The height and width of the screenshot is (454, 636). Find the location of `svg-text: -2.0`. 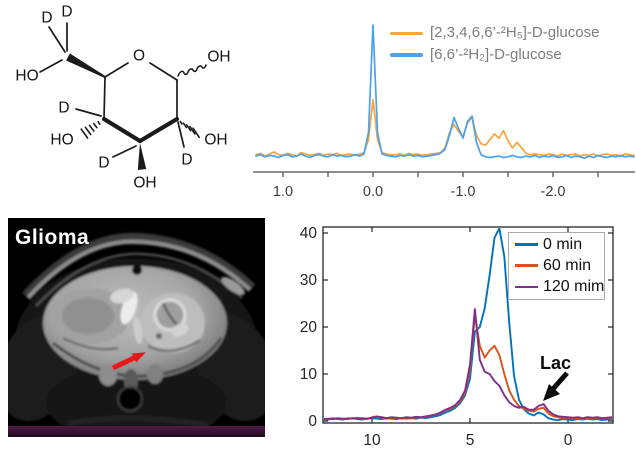

svg-text: -2.0 is located at coordinates (553, 192).